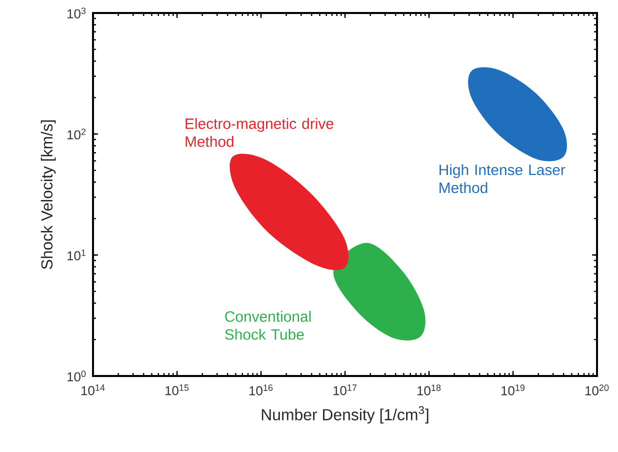 The image size is (618, 452). Describe the element at coordinates (177, 390) in the screenshot. I see `x-tick-label: 10$^{15}$` at that location.